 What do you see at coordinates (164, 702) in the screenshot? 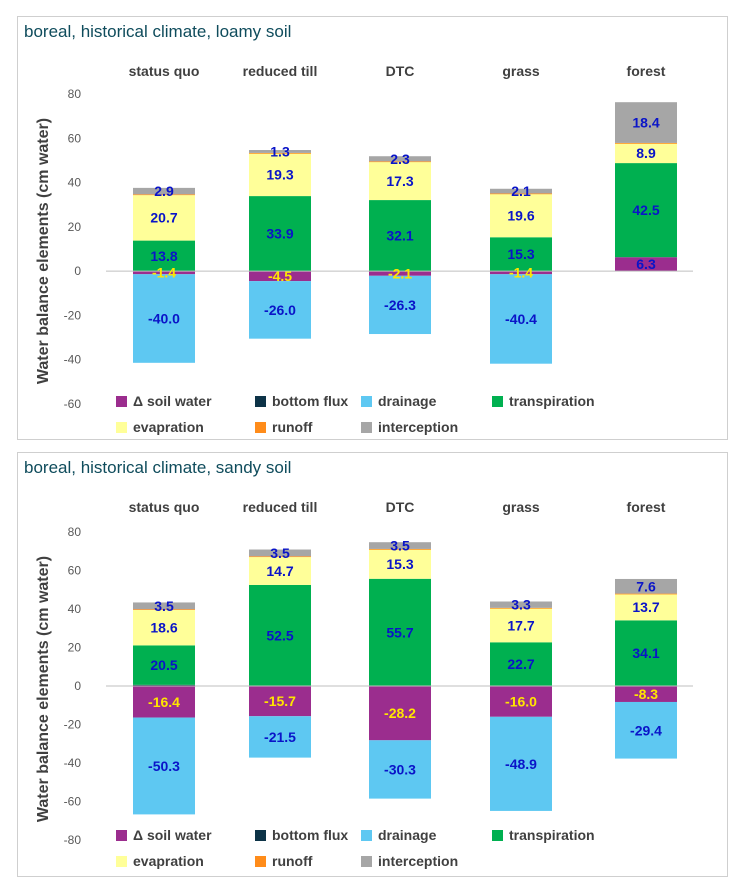
I see `data-label: -16.4` at bounding box center [164, 702].